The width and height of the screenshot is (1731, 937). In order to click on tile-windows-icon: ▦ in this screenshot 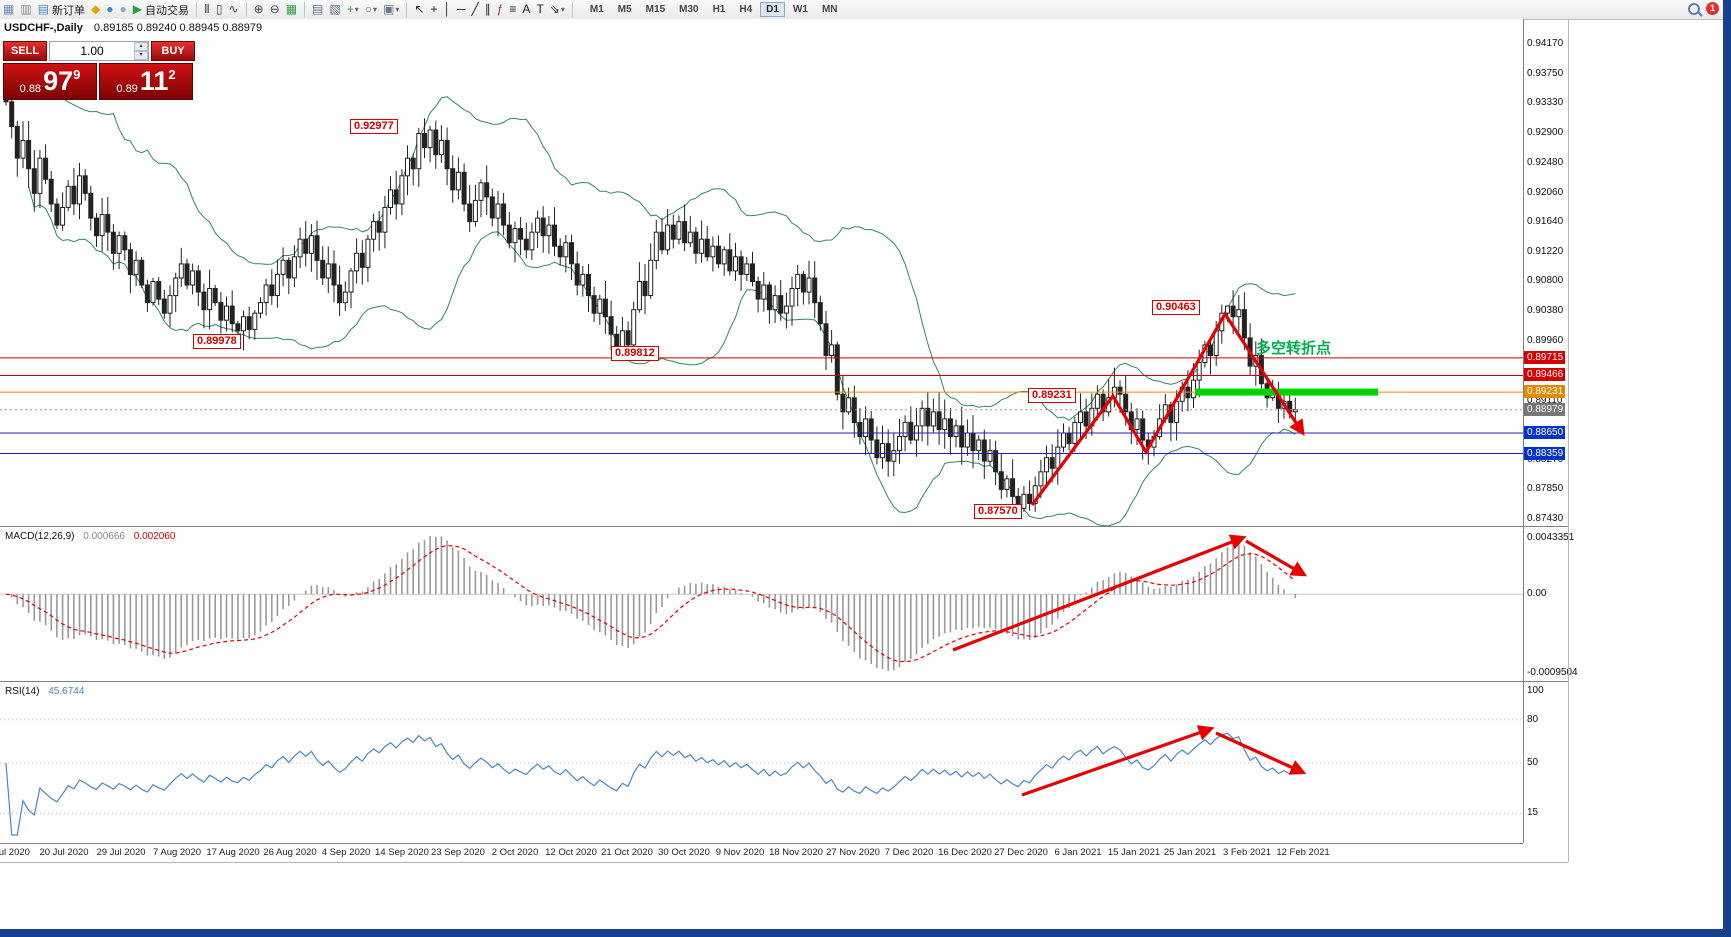, I will do `click(291, 9)`.